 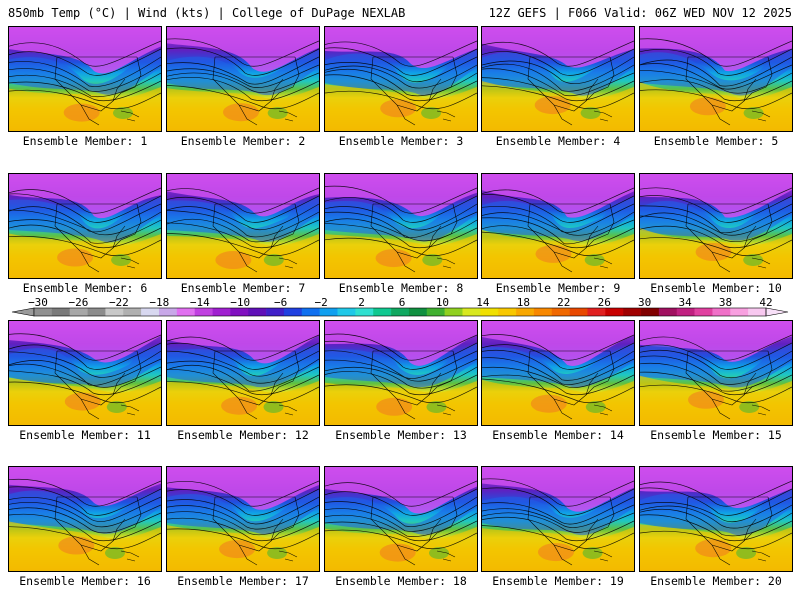 I want to click on colorbar-tick-label: −6, so click(x=281, y=302).